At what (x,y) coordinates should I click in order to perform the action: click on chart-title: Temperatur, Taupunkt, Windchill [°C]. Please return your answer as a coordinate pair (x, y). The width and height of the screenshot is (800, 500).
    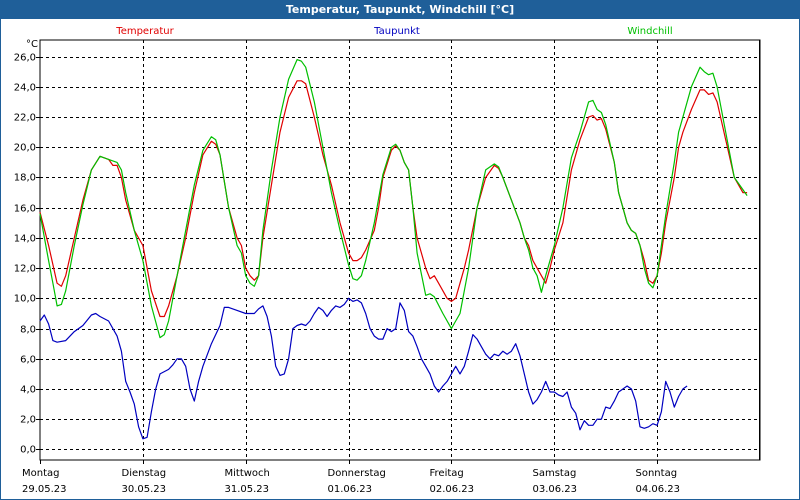
    Looking at the image, I should click on (400, 9).